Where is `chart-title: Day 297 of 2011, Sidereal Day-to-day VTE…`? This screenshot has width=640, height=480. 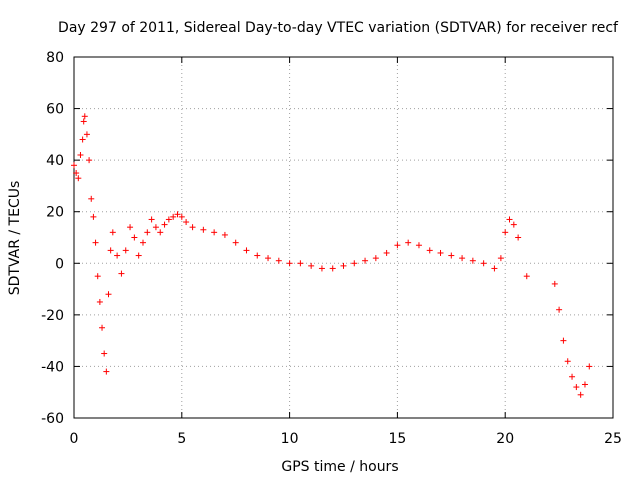 chart-title: Day 297 of 2011, Sidereal Day-to-day VTE… is located at coordinates (338, 28).